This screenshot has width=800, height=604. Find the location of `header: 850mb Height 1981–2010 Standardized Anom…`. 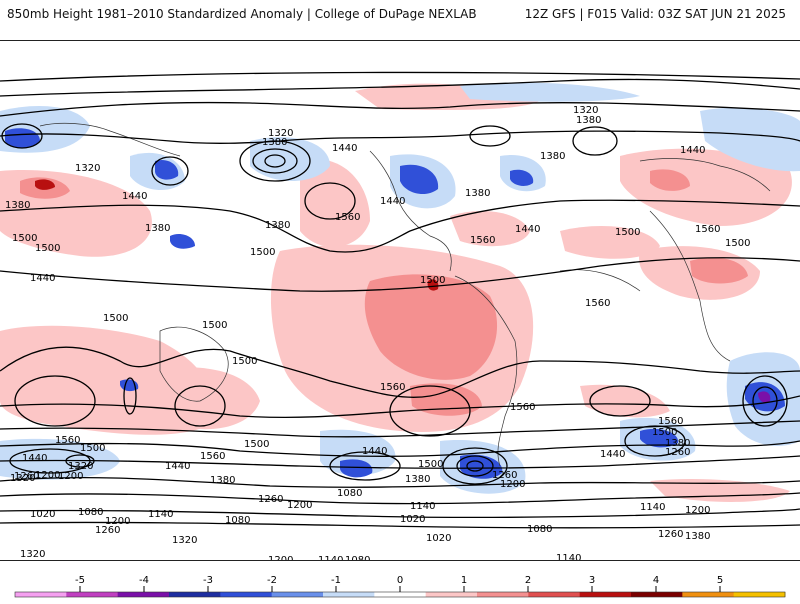

header: 850mb Height 1981–2010 Standardized Anom… is located at coordinates (400, 16).